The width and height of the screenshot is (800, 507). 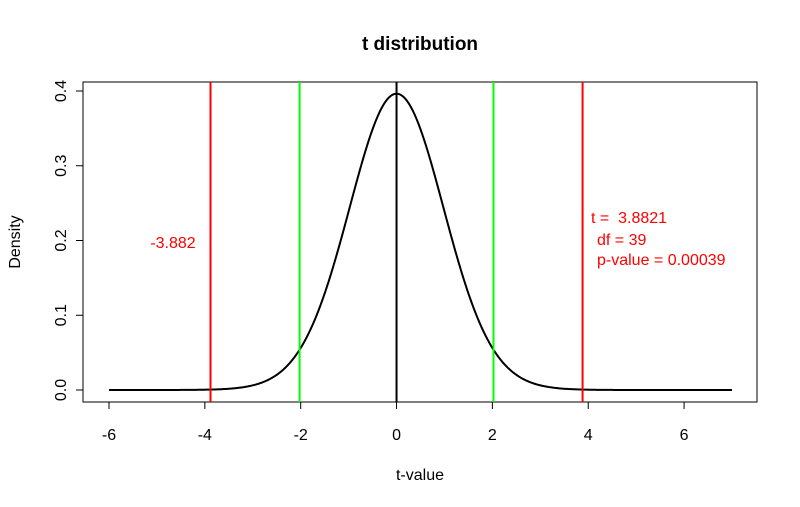 What do you see at coordinates (395, 422) in the screenshot?
I see `x-axis: -6 -4 -2 0 2 4 6` at bounding box center [395, 422].